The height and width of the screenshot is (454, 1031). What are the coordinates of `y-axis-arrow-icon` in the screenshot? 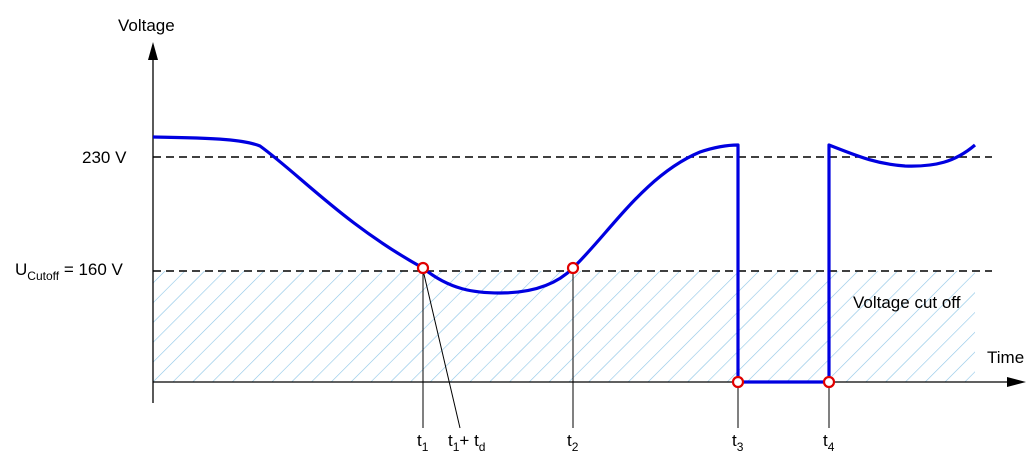 It's located at (153, 51).